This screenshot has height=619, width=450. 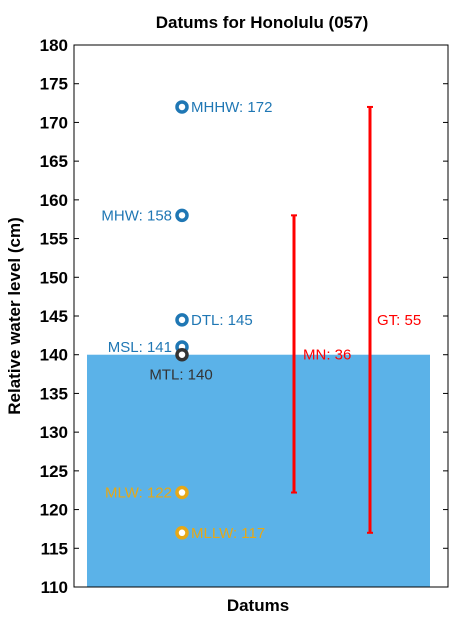 What do you see at coordinates (327, 355) in the screenshot?
I see `range-label: MN: 36` at bounding box center [327, 355].